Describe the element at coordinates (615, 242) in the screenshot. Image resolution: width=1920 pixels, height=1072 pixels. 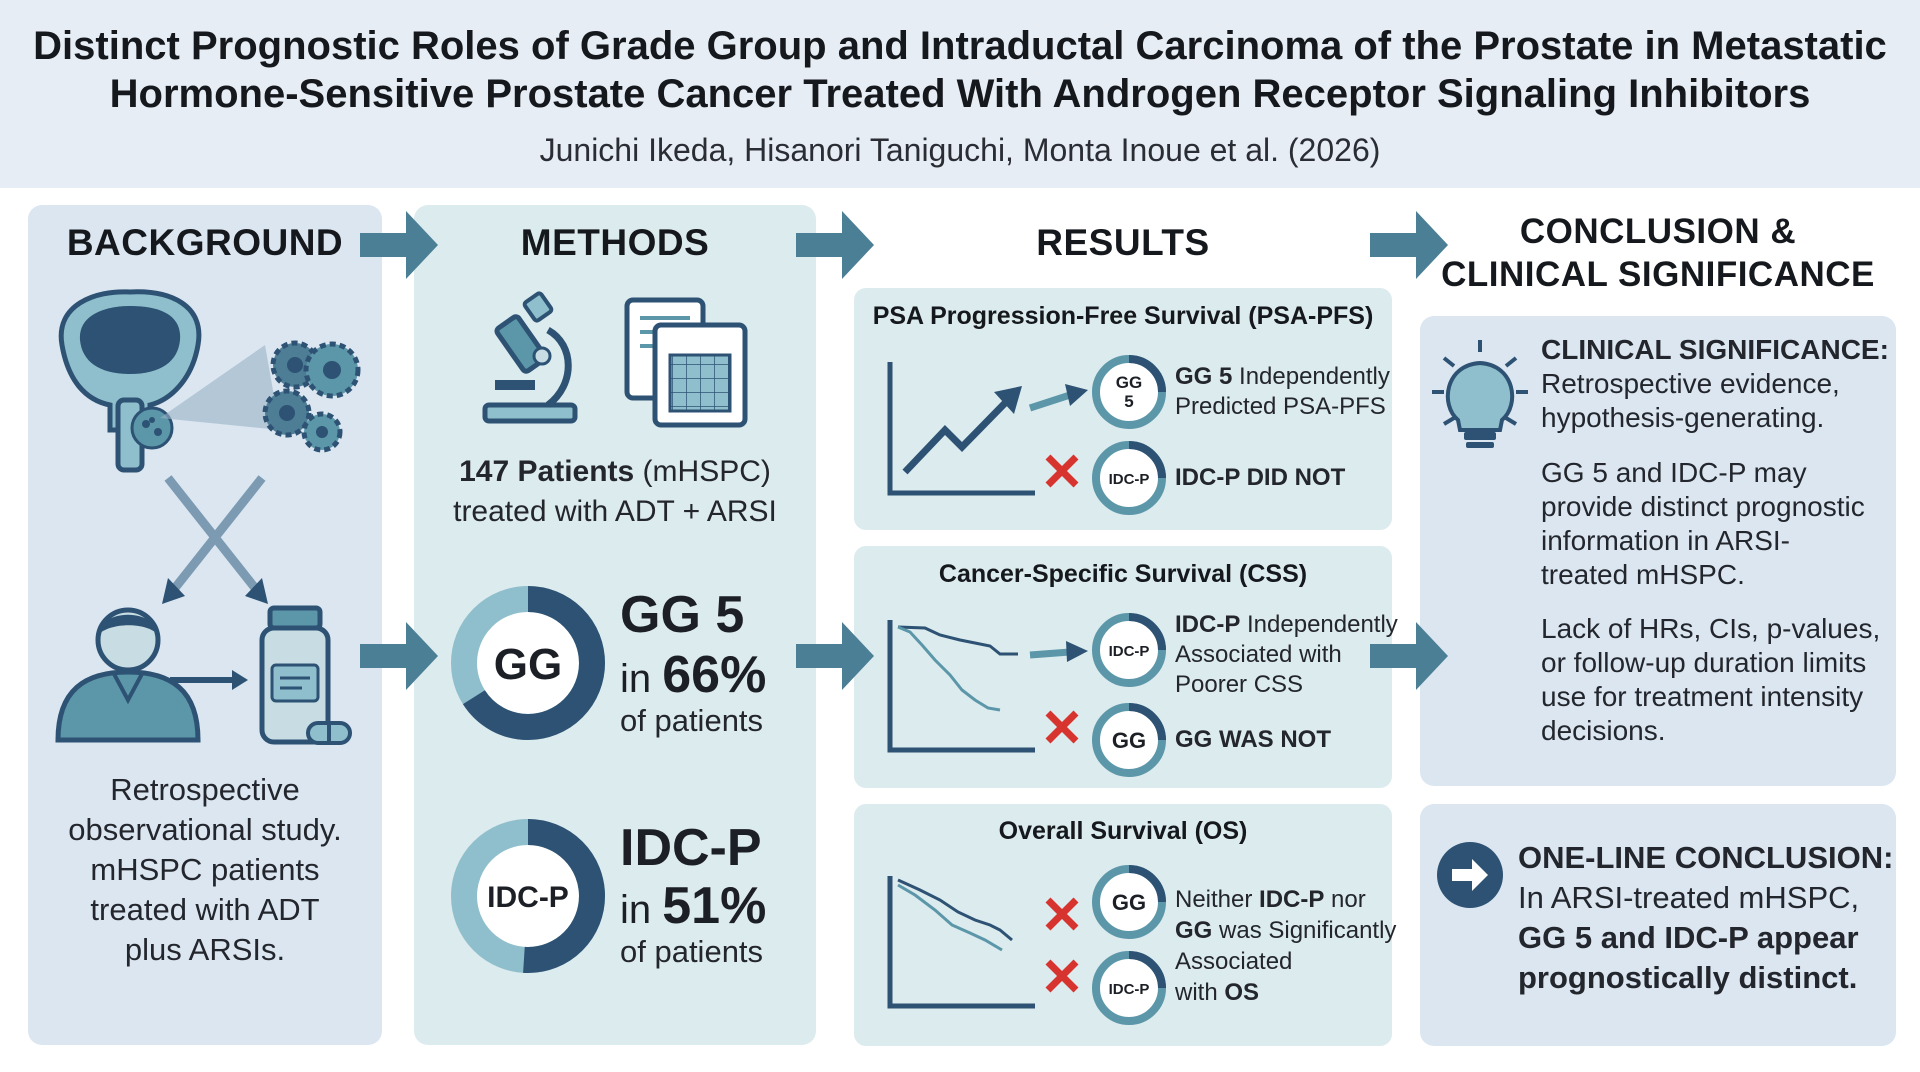
I see `methods-heading: METHODS` at that location.